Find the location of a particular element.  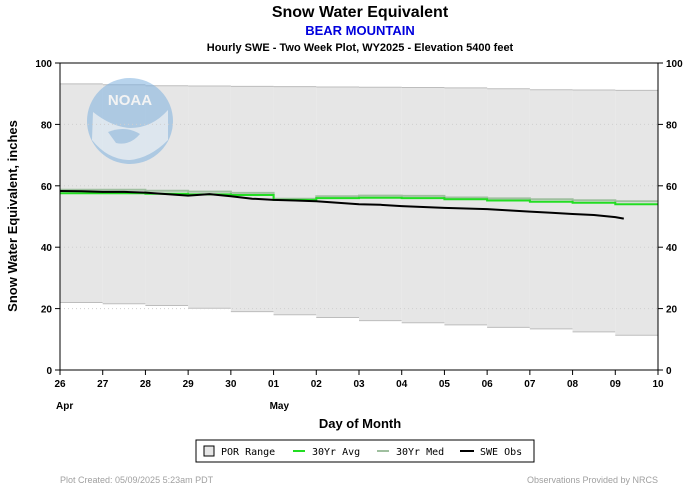

month-label-may: May is located at coordinates (280, 406).